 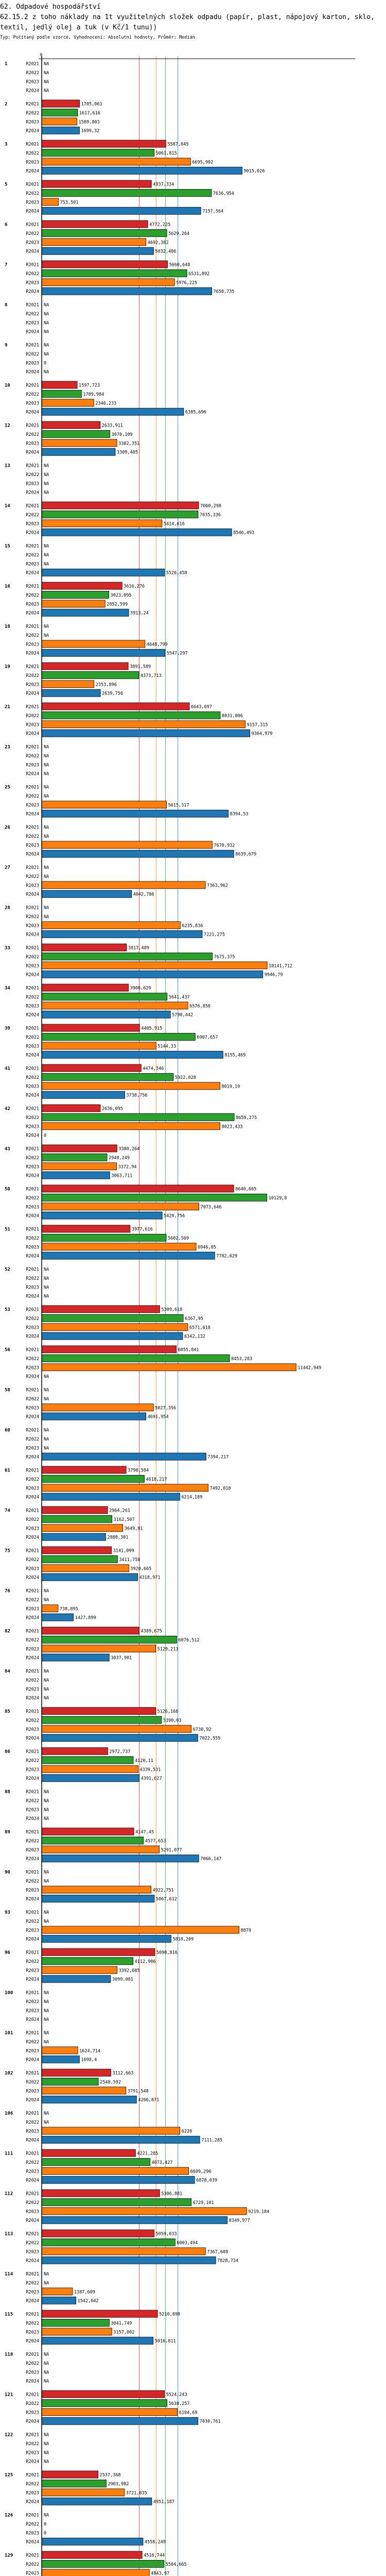 What do you see at coordinates (8, 1792) in the screenshot?
I see `group-label: 88` at bounding box center [8, 1792].